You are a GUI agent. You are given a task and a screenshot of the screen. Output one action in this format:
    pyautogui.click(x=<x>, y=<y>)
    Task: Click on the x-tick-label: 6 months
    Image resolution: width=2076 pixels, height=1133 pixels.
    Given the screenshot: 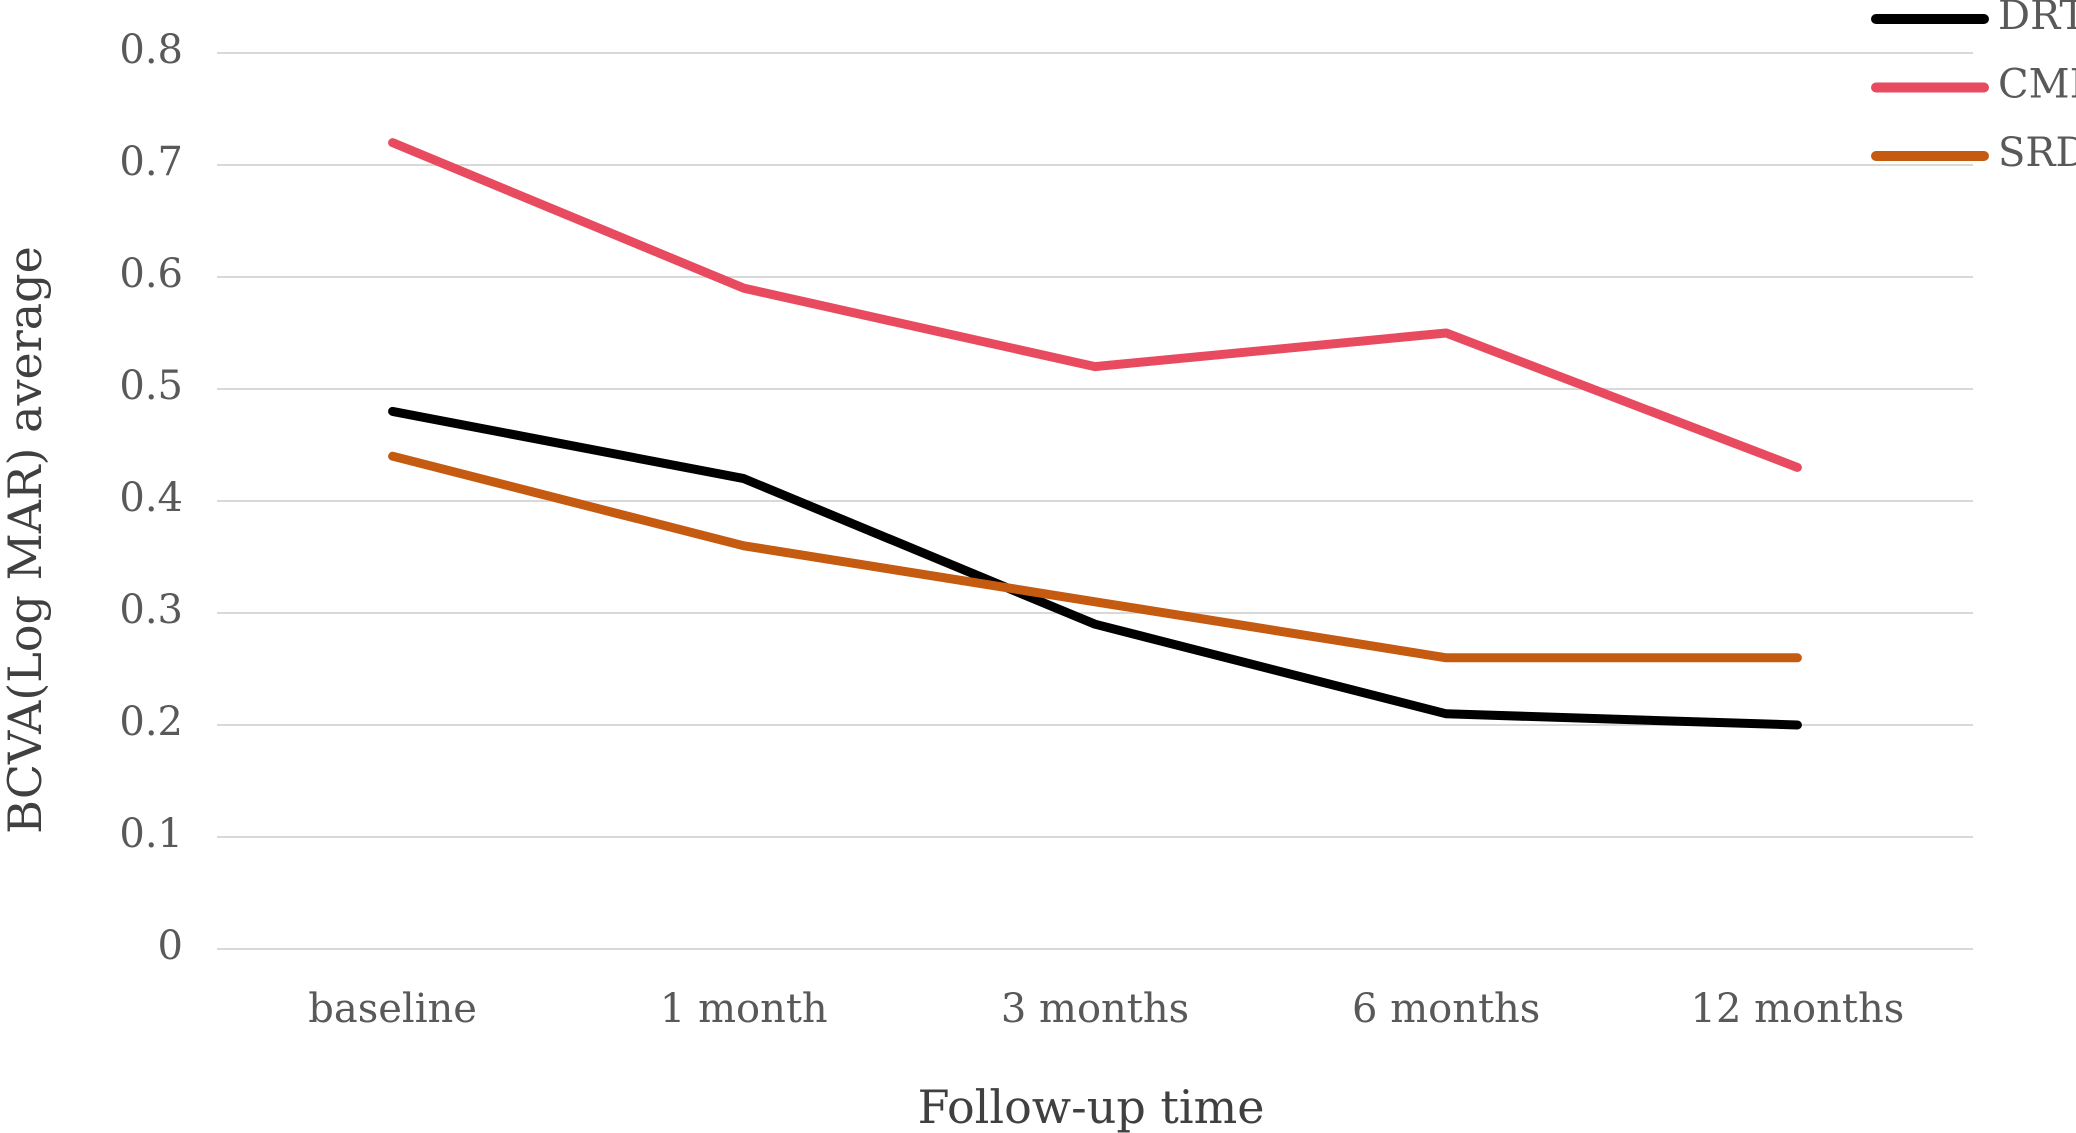 What is the action you would take?
    pyautogui.click(x=1446, y=1009)
    